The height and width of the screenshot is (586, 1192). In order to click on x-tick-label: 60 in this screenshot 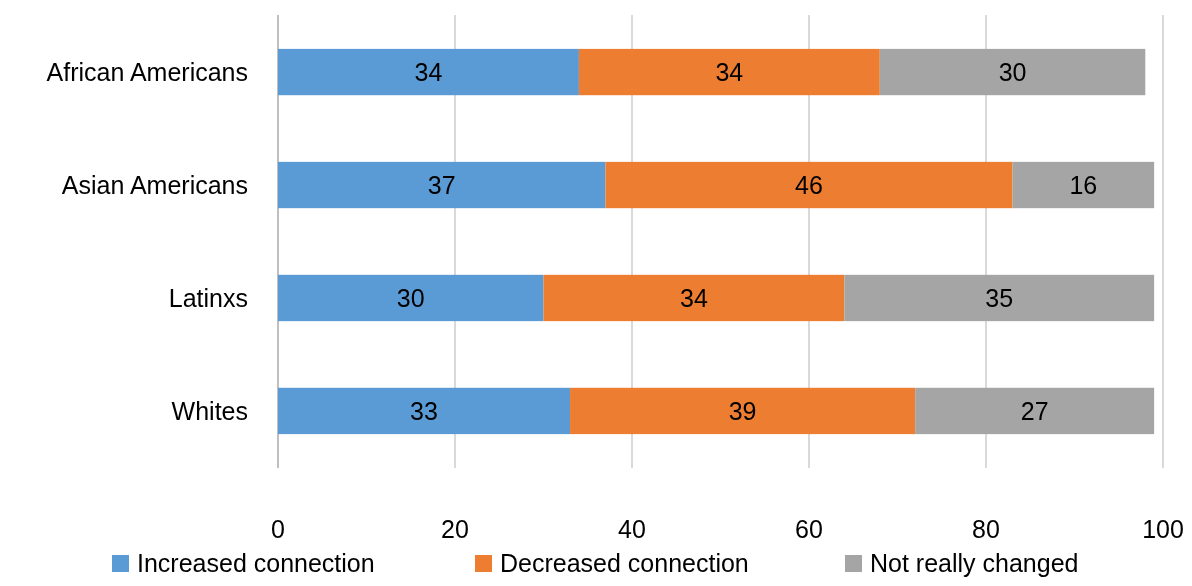, I will do `click(809, 529)`.